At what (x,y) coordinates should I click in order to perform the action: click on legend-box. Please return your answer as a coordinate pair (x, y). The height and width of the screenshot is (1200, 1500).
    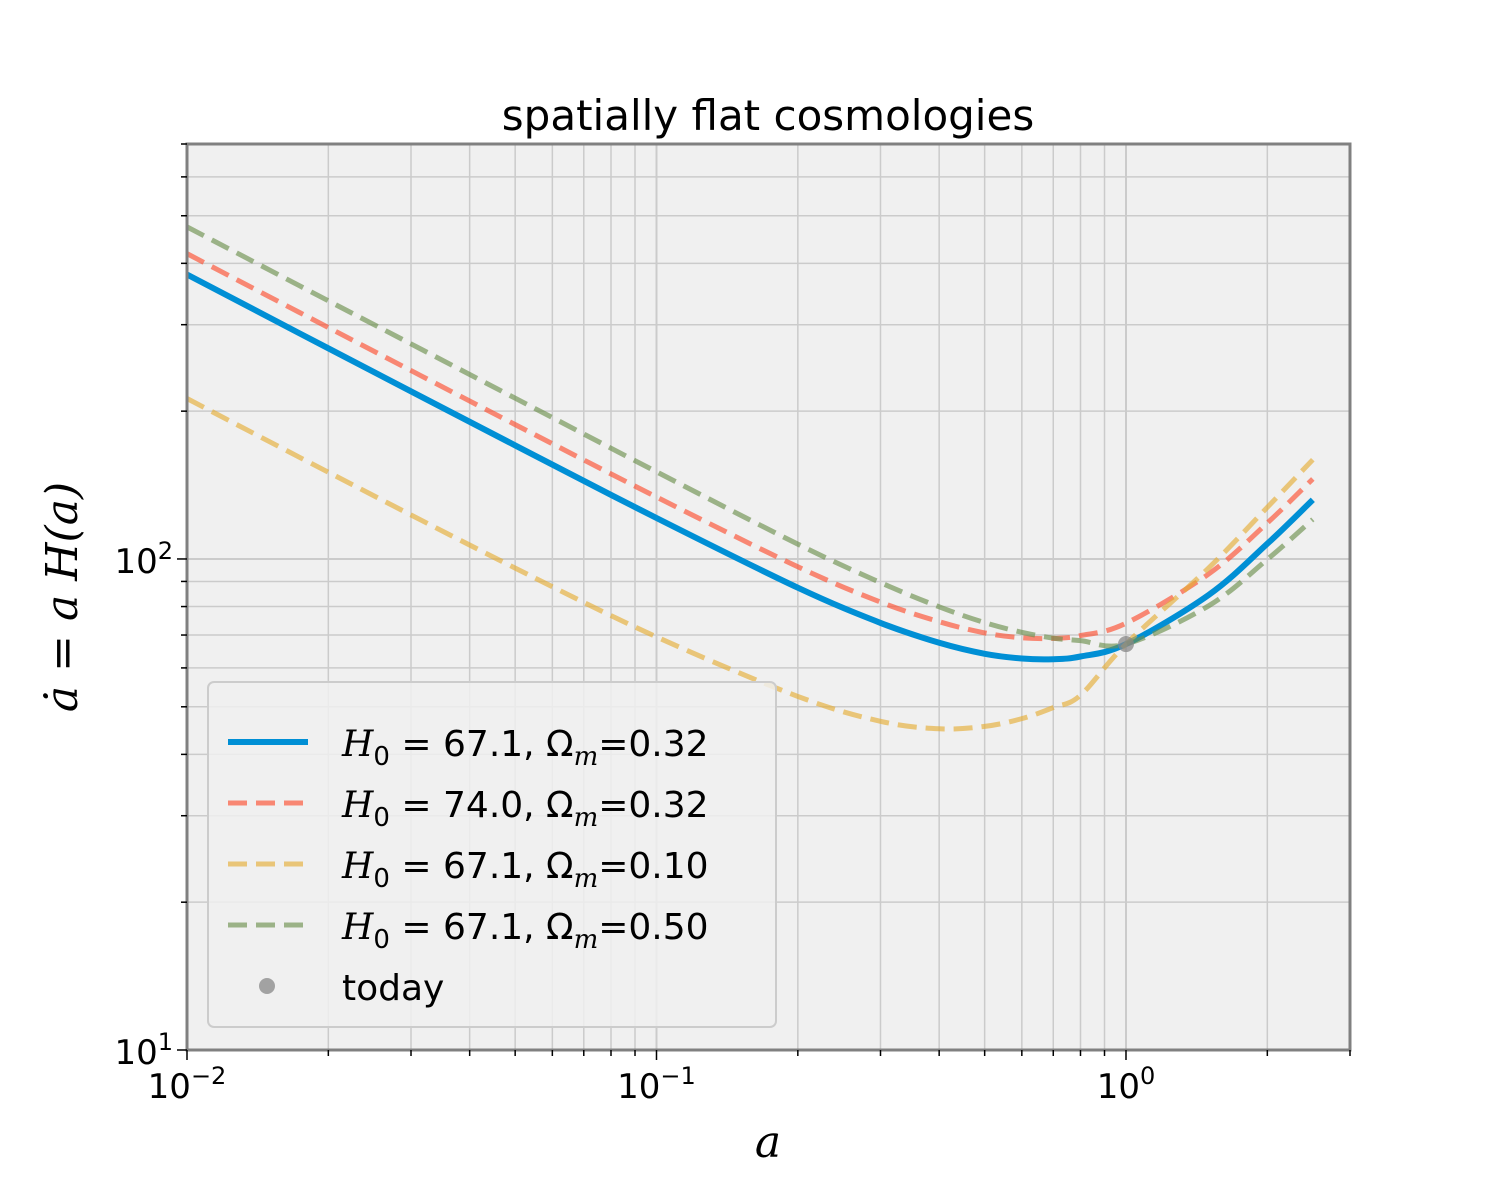
    Looking at the image, I should click on (492, 854).